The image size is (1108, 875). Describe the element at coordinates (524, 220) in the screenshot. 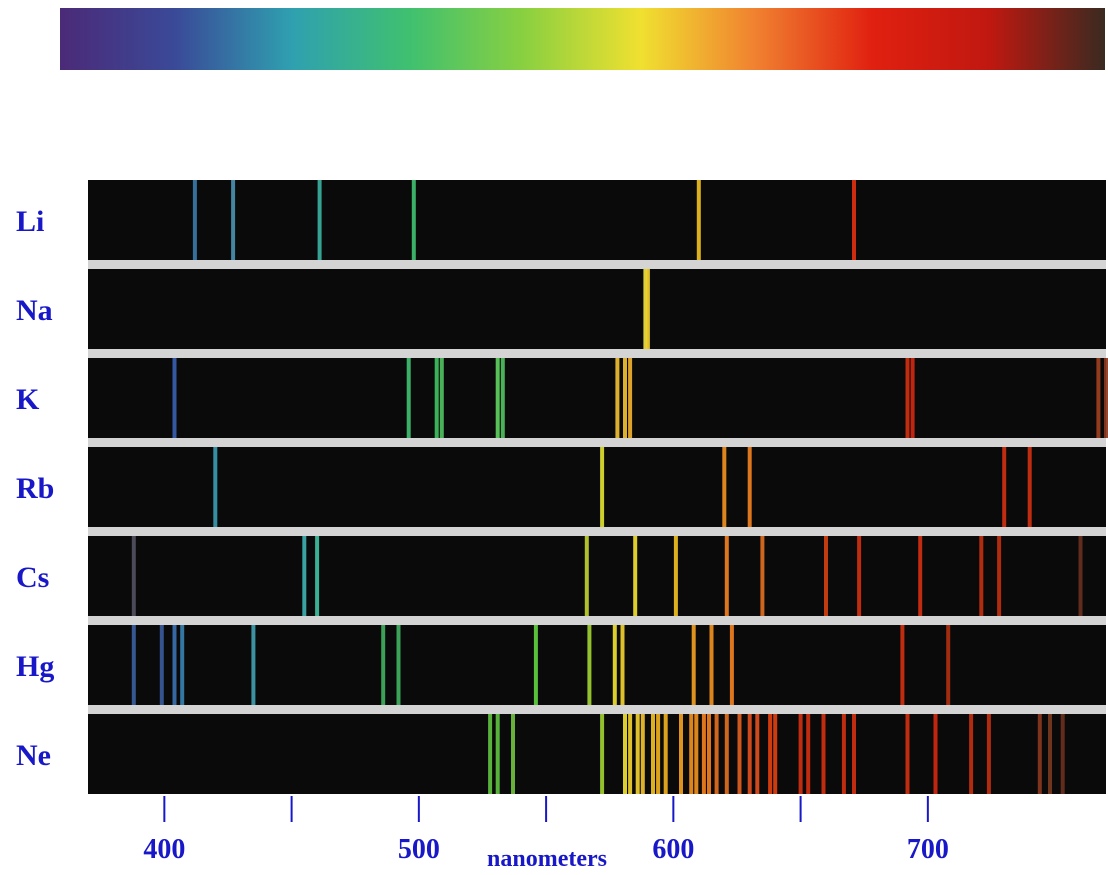

I see `spectrum-row-li` at that location.